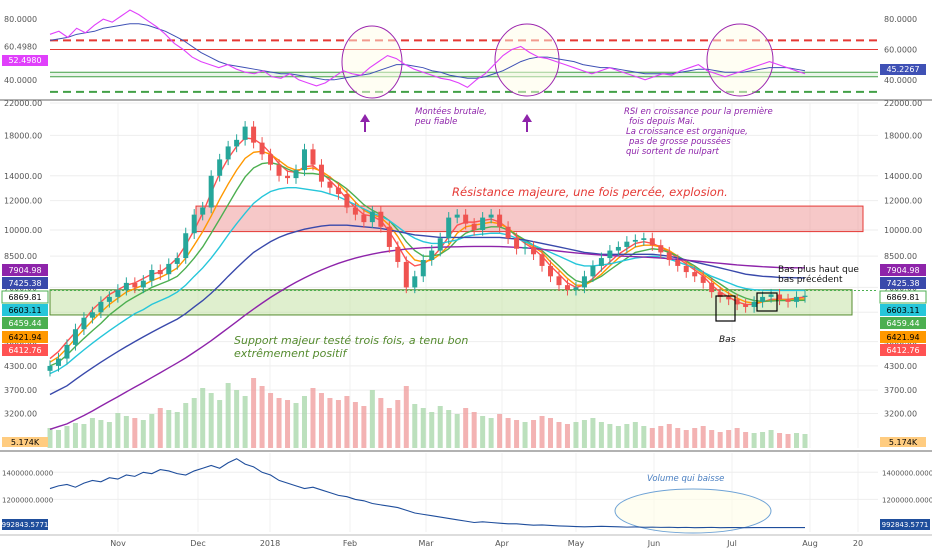 This screenshot has width=932, height=554. Describe the element at coordinates (23, 230) in the screenshot. I see `price-tick-left: 10000.00` at that location.